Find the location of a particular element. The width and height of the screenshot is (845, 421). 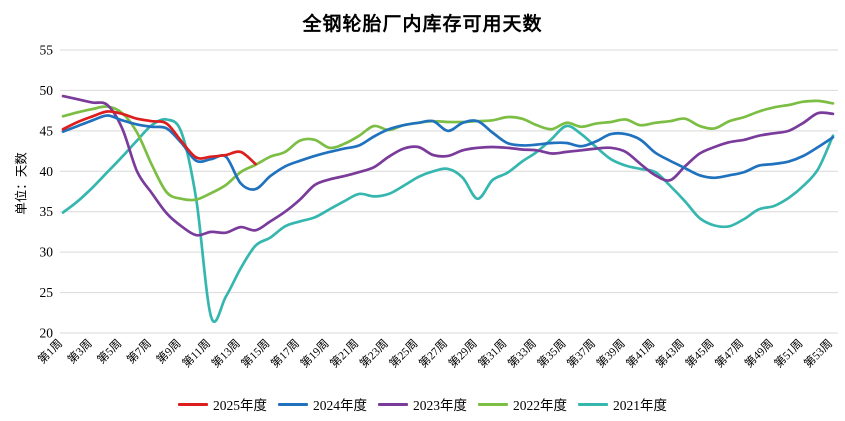

x-tick-label: 第7周 is located at coordinates (139, 351).